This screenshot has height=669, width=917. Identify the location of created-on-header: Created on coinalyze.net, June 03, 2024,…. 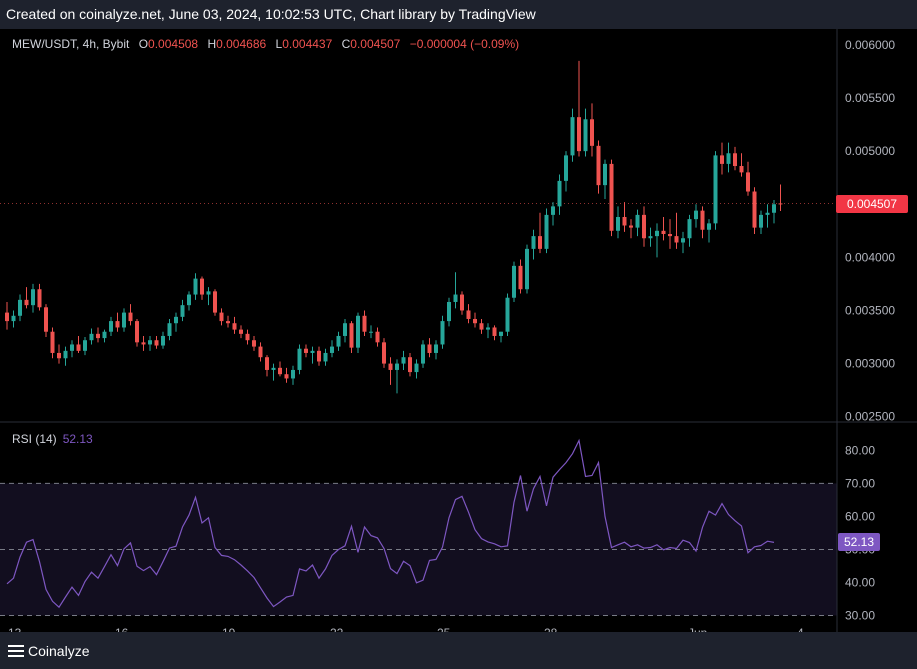
(458, 14).